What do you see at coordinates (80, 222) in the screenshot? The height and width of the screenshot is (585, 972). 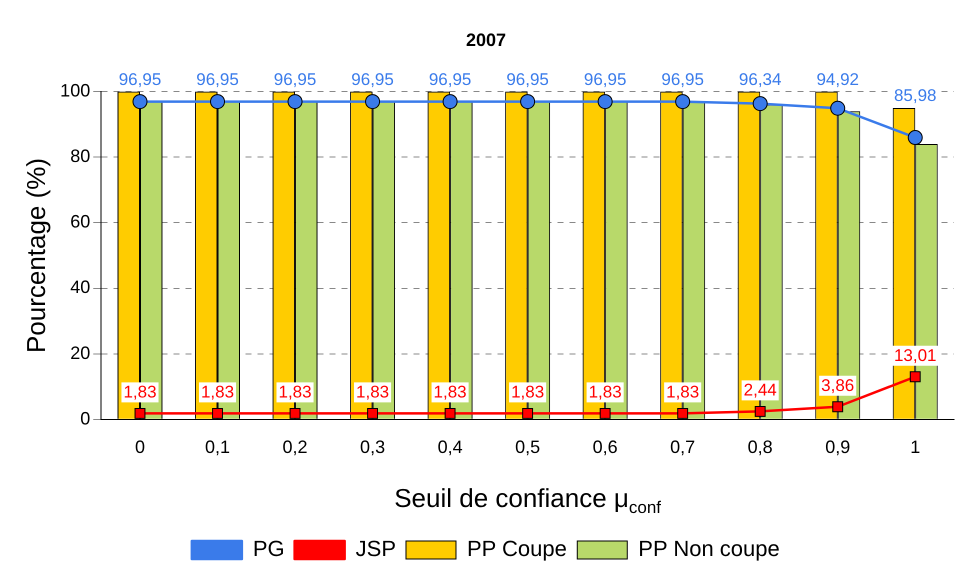 I see `y-tick-label: 60` at bounding box center [80, 222].